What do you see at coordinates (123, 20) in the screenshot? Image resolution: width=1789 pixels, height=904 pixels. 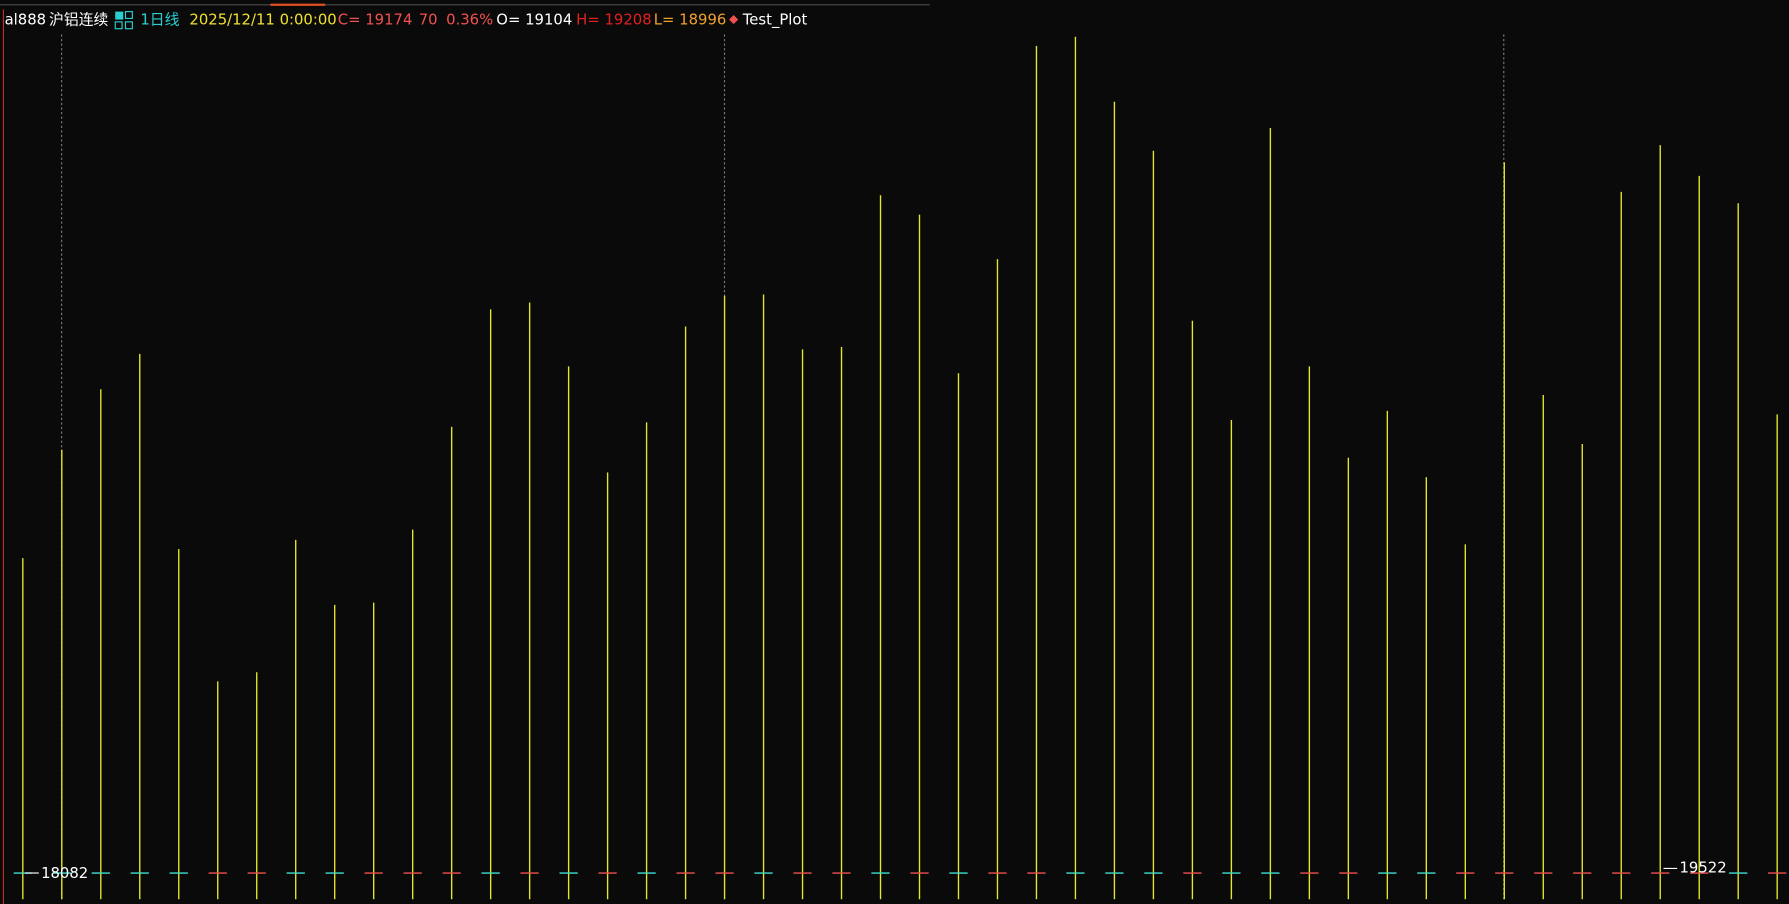 I see `layout-icon` at bounding box center [123, 20].